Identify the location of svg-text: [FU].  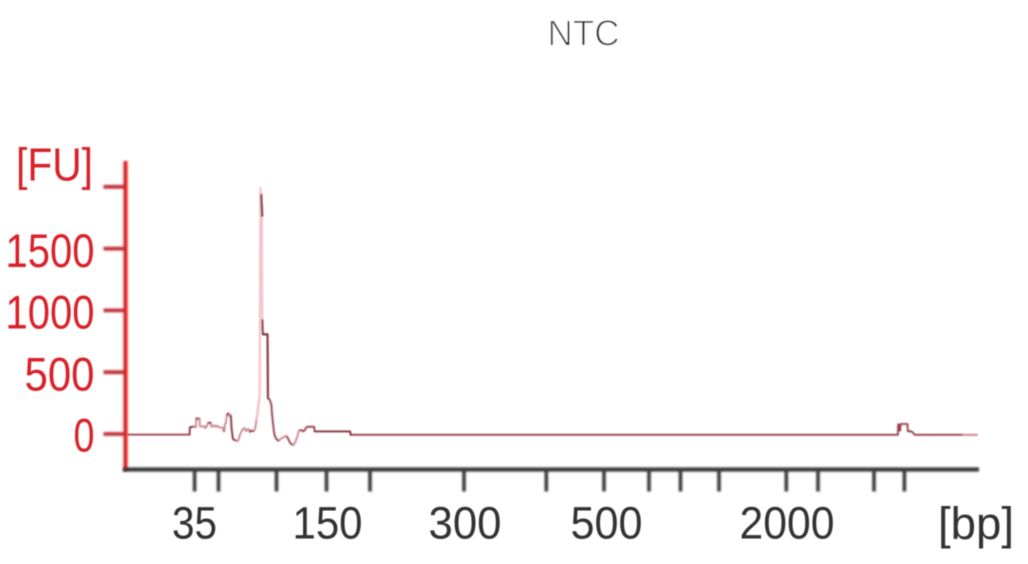
(54, 165).